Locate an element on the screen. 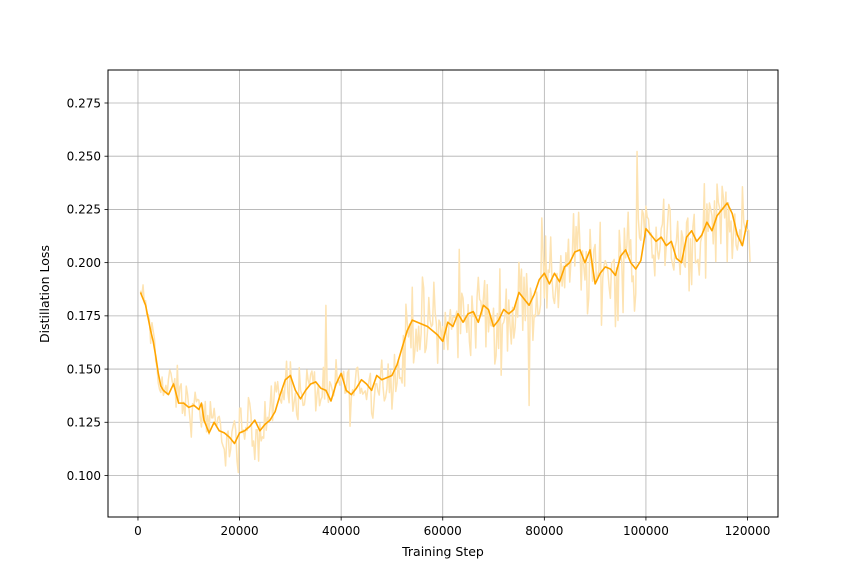 The image size is (864, 581). x-tick-label: 20000 is located at coordinates (239, 531).